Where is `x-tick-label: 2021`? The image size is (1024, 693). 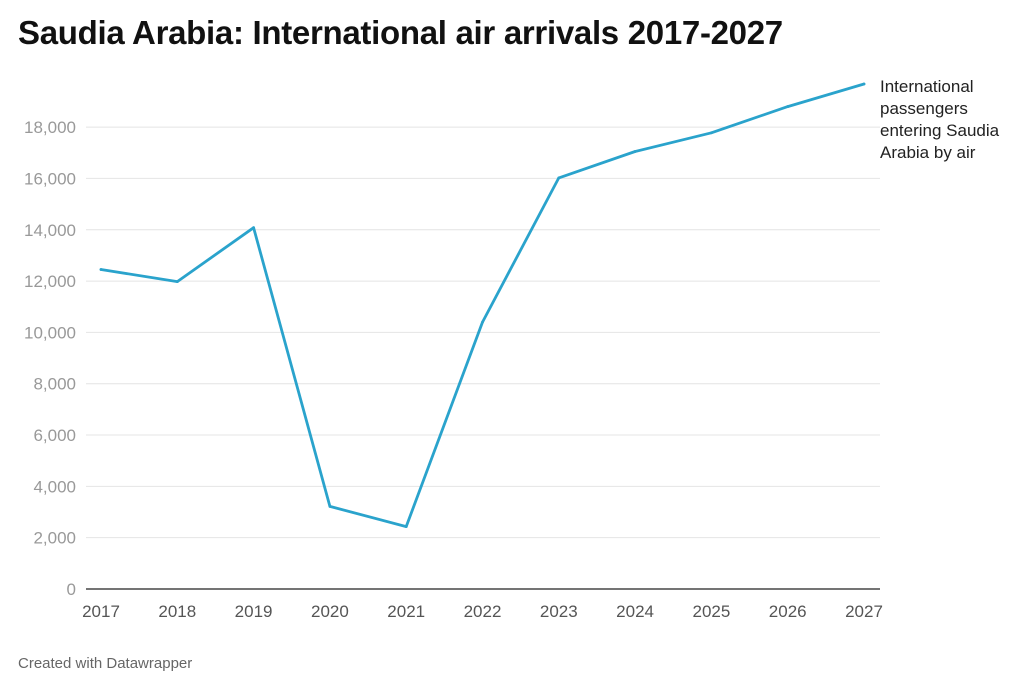 x-tick-label: 2021 is located at coordinates (406, 611).